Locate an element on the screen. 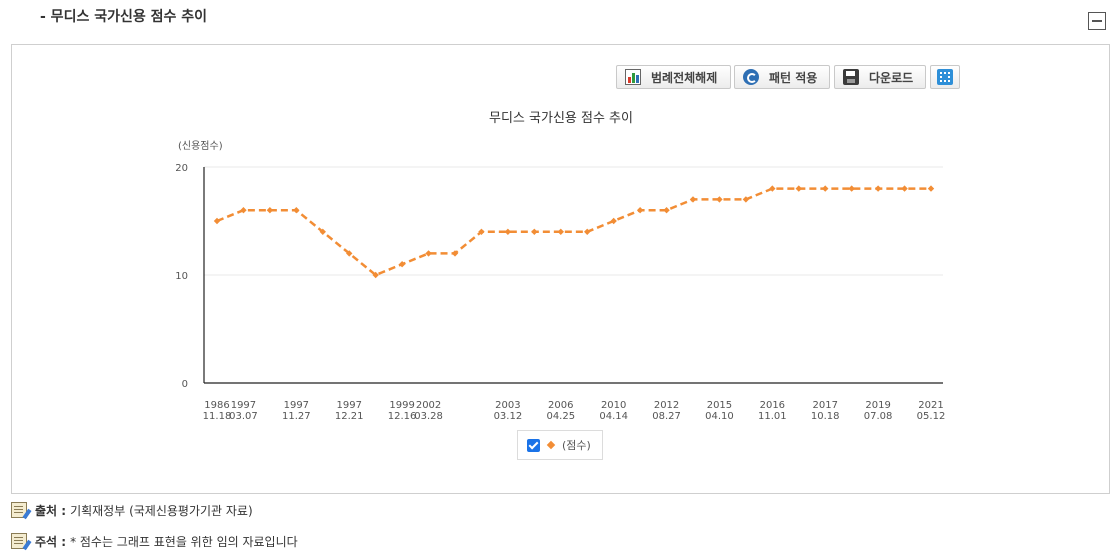 The width and height of the screenshot is (1118, 558). y-tick-label: 10 is located at coordinates (181, 276).